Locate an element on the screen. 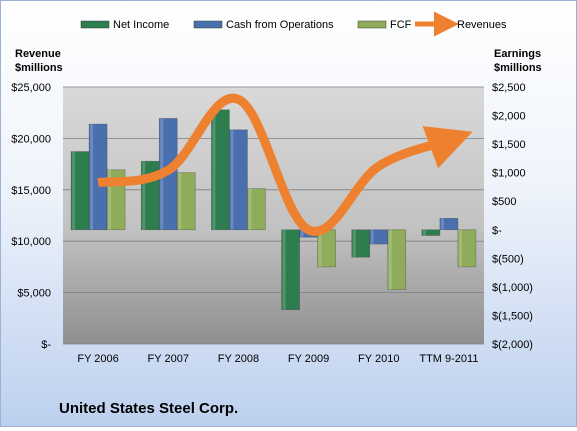 This screenshot has width=577, height=431. right-axis-title-line2: $millions is located at coordinates (518, 68).